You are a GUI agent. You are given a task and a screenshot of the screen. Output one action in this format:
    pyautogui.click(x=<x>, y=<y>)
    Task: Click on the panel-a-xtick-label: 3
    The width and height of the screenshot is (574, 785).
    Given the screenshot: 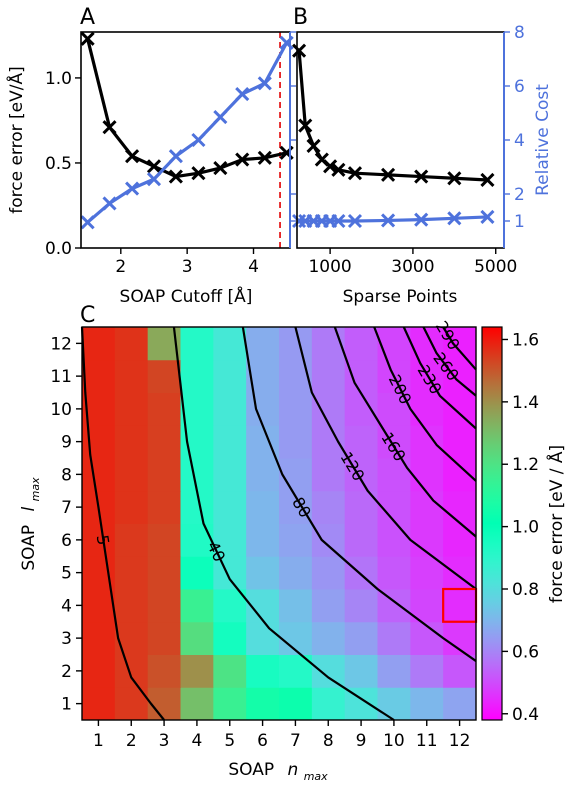 What is the action you would take?
    pyautogui.click(x=187, y=267)
    